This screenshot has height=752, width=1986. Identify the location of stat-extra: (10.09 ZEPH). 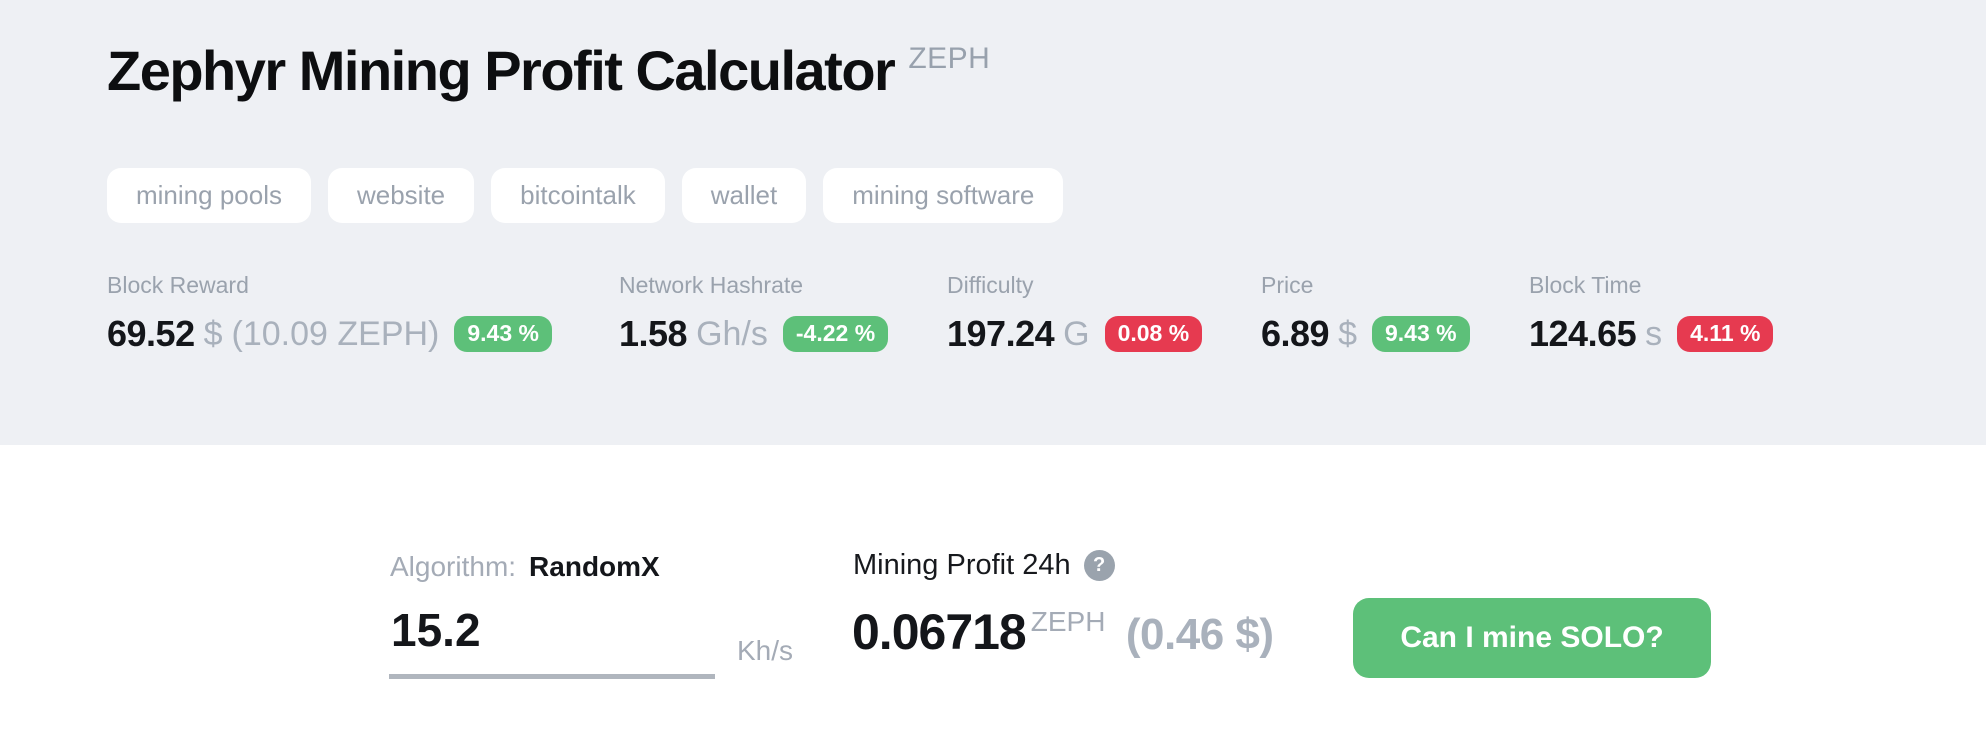
(335, 333).